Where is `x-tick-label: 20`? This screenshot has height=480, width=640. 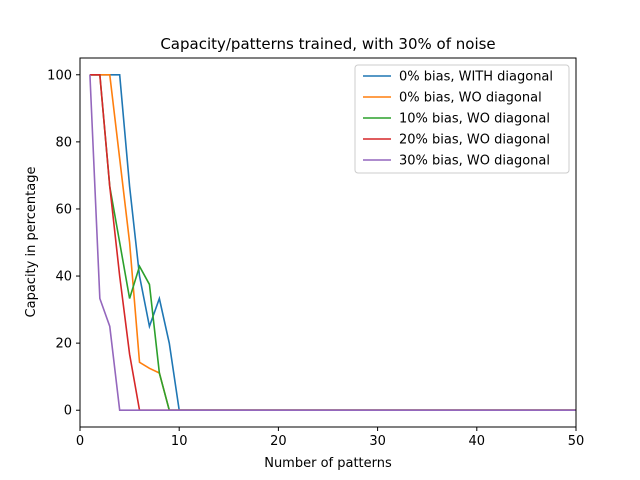 x-tick-label: 20 is located at coordinates (278, 441).